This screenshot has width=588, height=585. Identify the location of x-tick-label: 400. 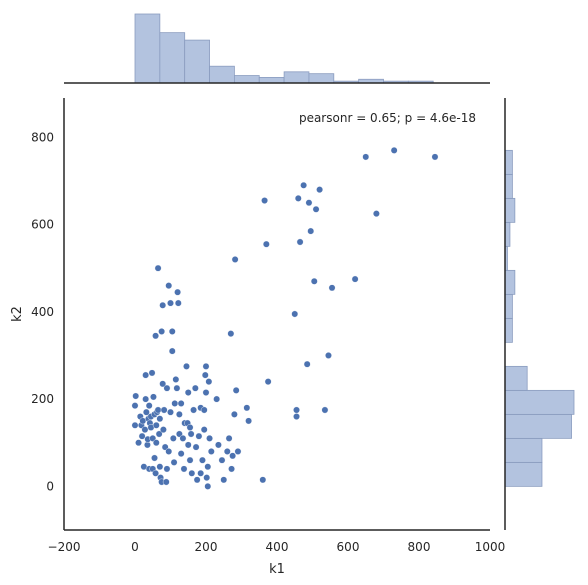
(277, 547).